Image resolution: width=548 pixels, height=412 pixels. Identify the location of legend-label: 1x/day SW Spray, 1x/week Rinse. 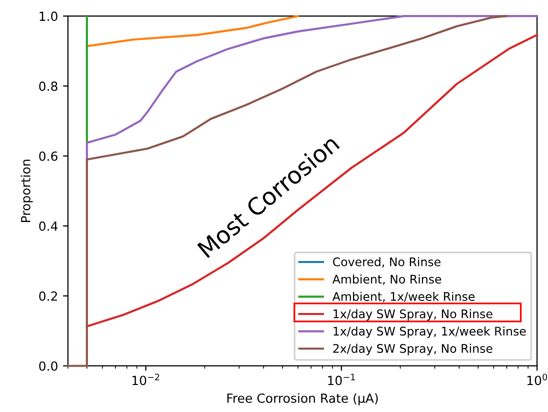
(430, 332).